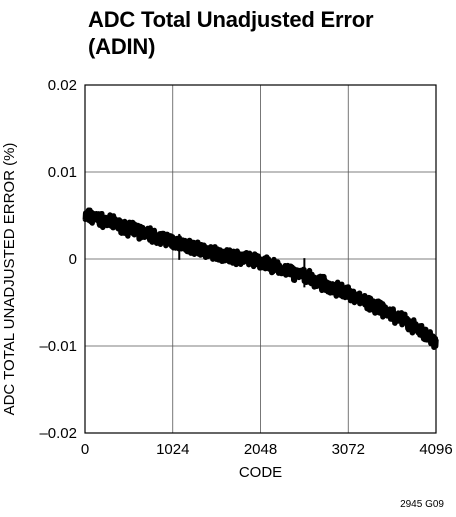  What do you see at coordinates (260, 472) in the screenshot?
I see `x-axis-label: CODE` at bounding box center [260, 472].